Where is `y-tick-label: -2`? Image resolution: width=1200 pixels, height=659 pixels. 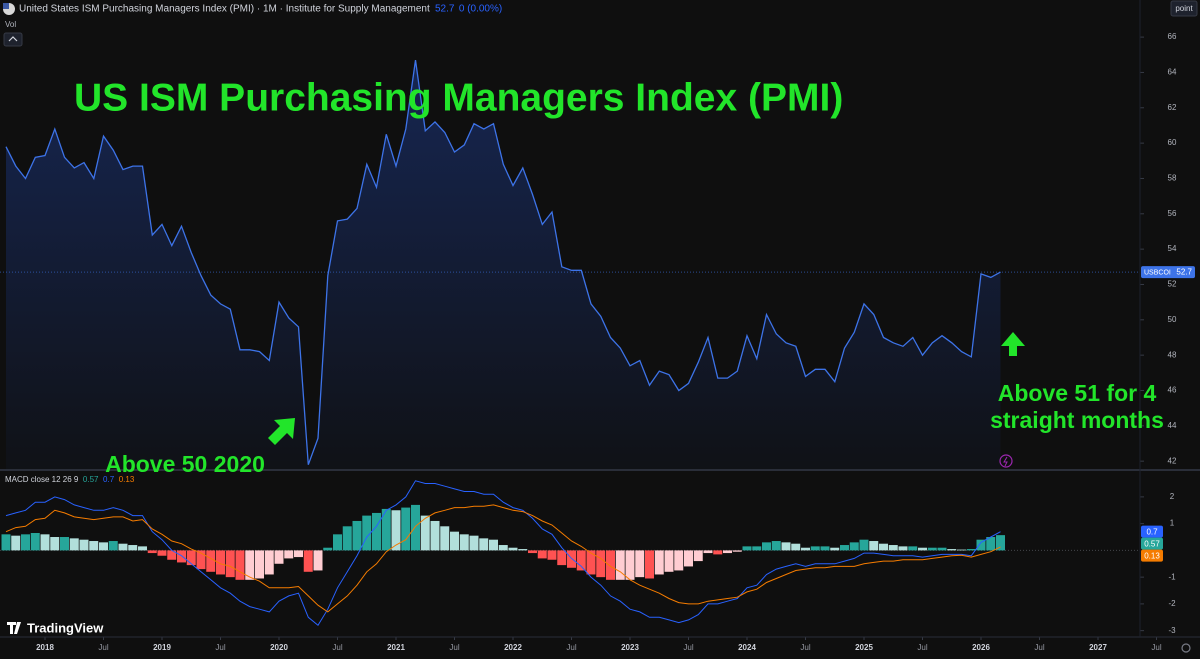 y-tick-label: -2 is located at coordinates (1172, 603).